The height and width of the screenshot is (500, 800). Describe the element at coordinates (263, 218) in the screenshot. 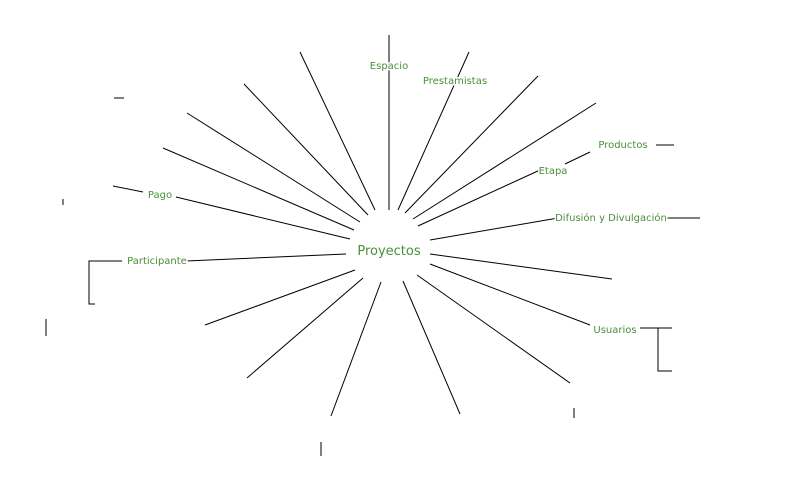

I see `connector-pago` at that location.